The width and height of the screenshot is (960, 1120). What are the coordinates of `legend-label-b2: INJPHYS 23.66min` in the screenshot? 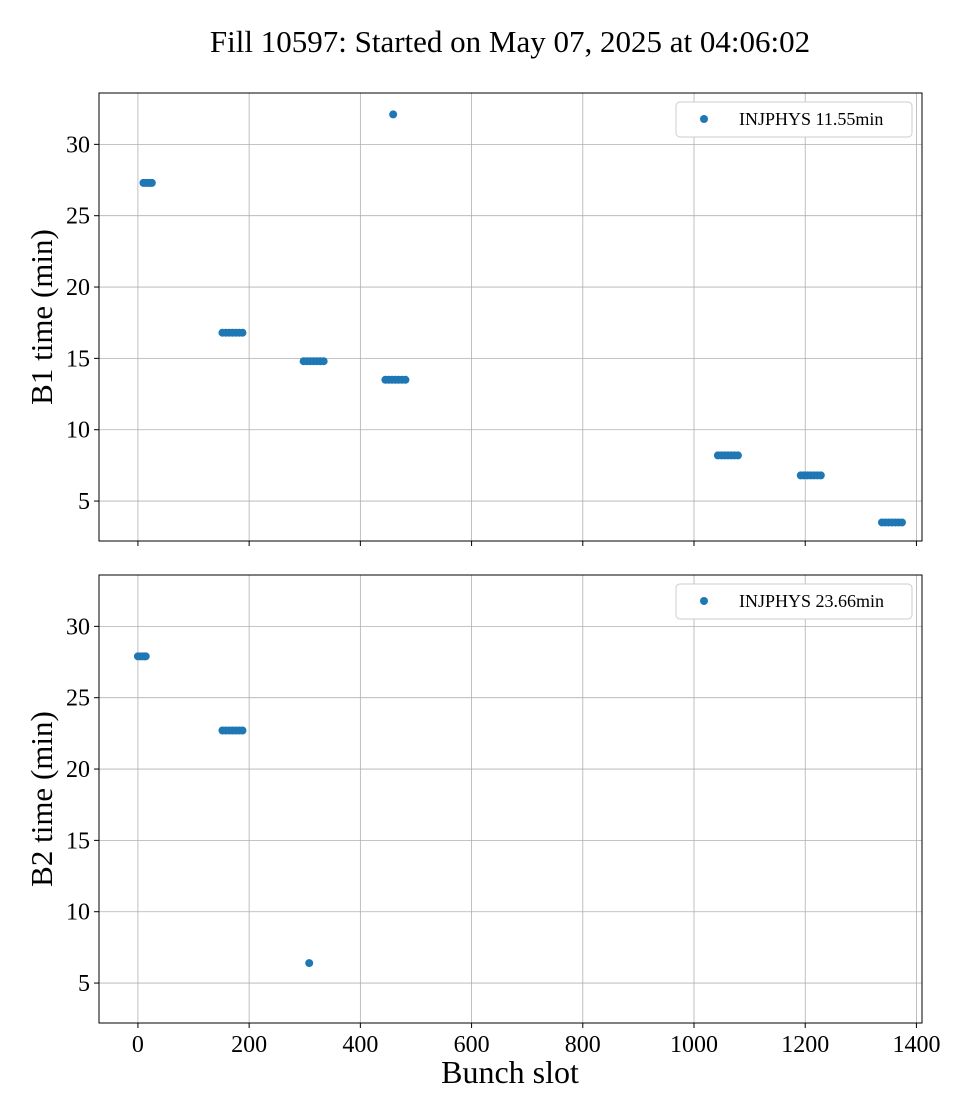 It's located at (811, 601).